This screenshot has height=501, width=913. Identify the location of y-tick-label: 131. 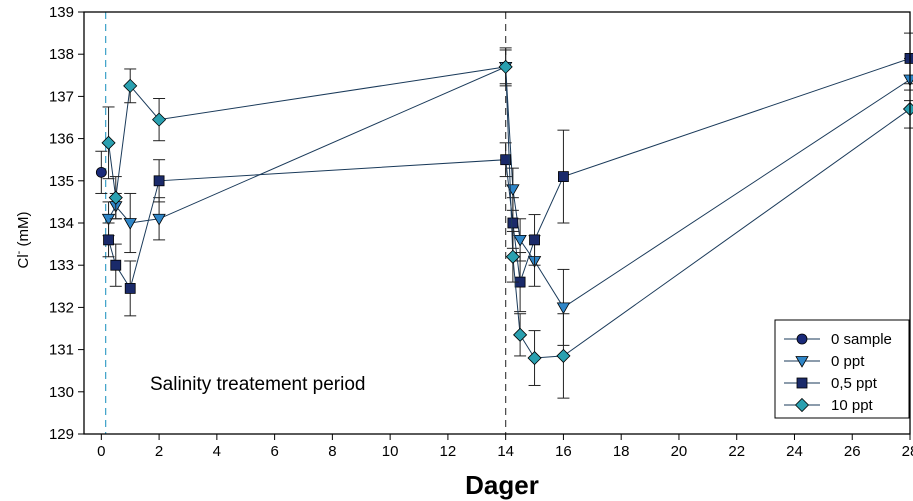
(61, 350).